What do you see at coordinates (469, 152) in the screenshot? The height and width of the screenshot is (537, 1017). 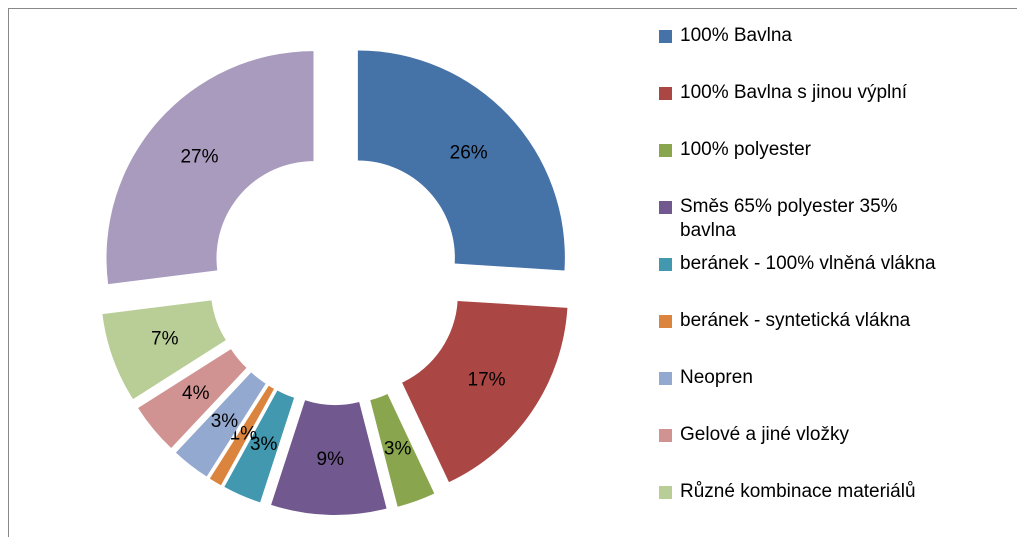 I see `data-label: 26%` at bounding box center [469, 152].